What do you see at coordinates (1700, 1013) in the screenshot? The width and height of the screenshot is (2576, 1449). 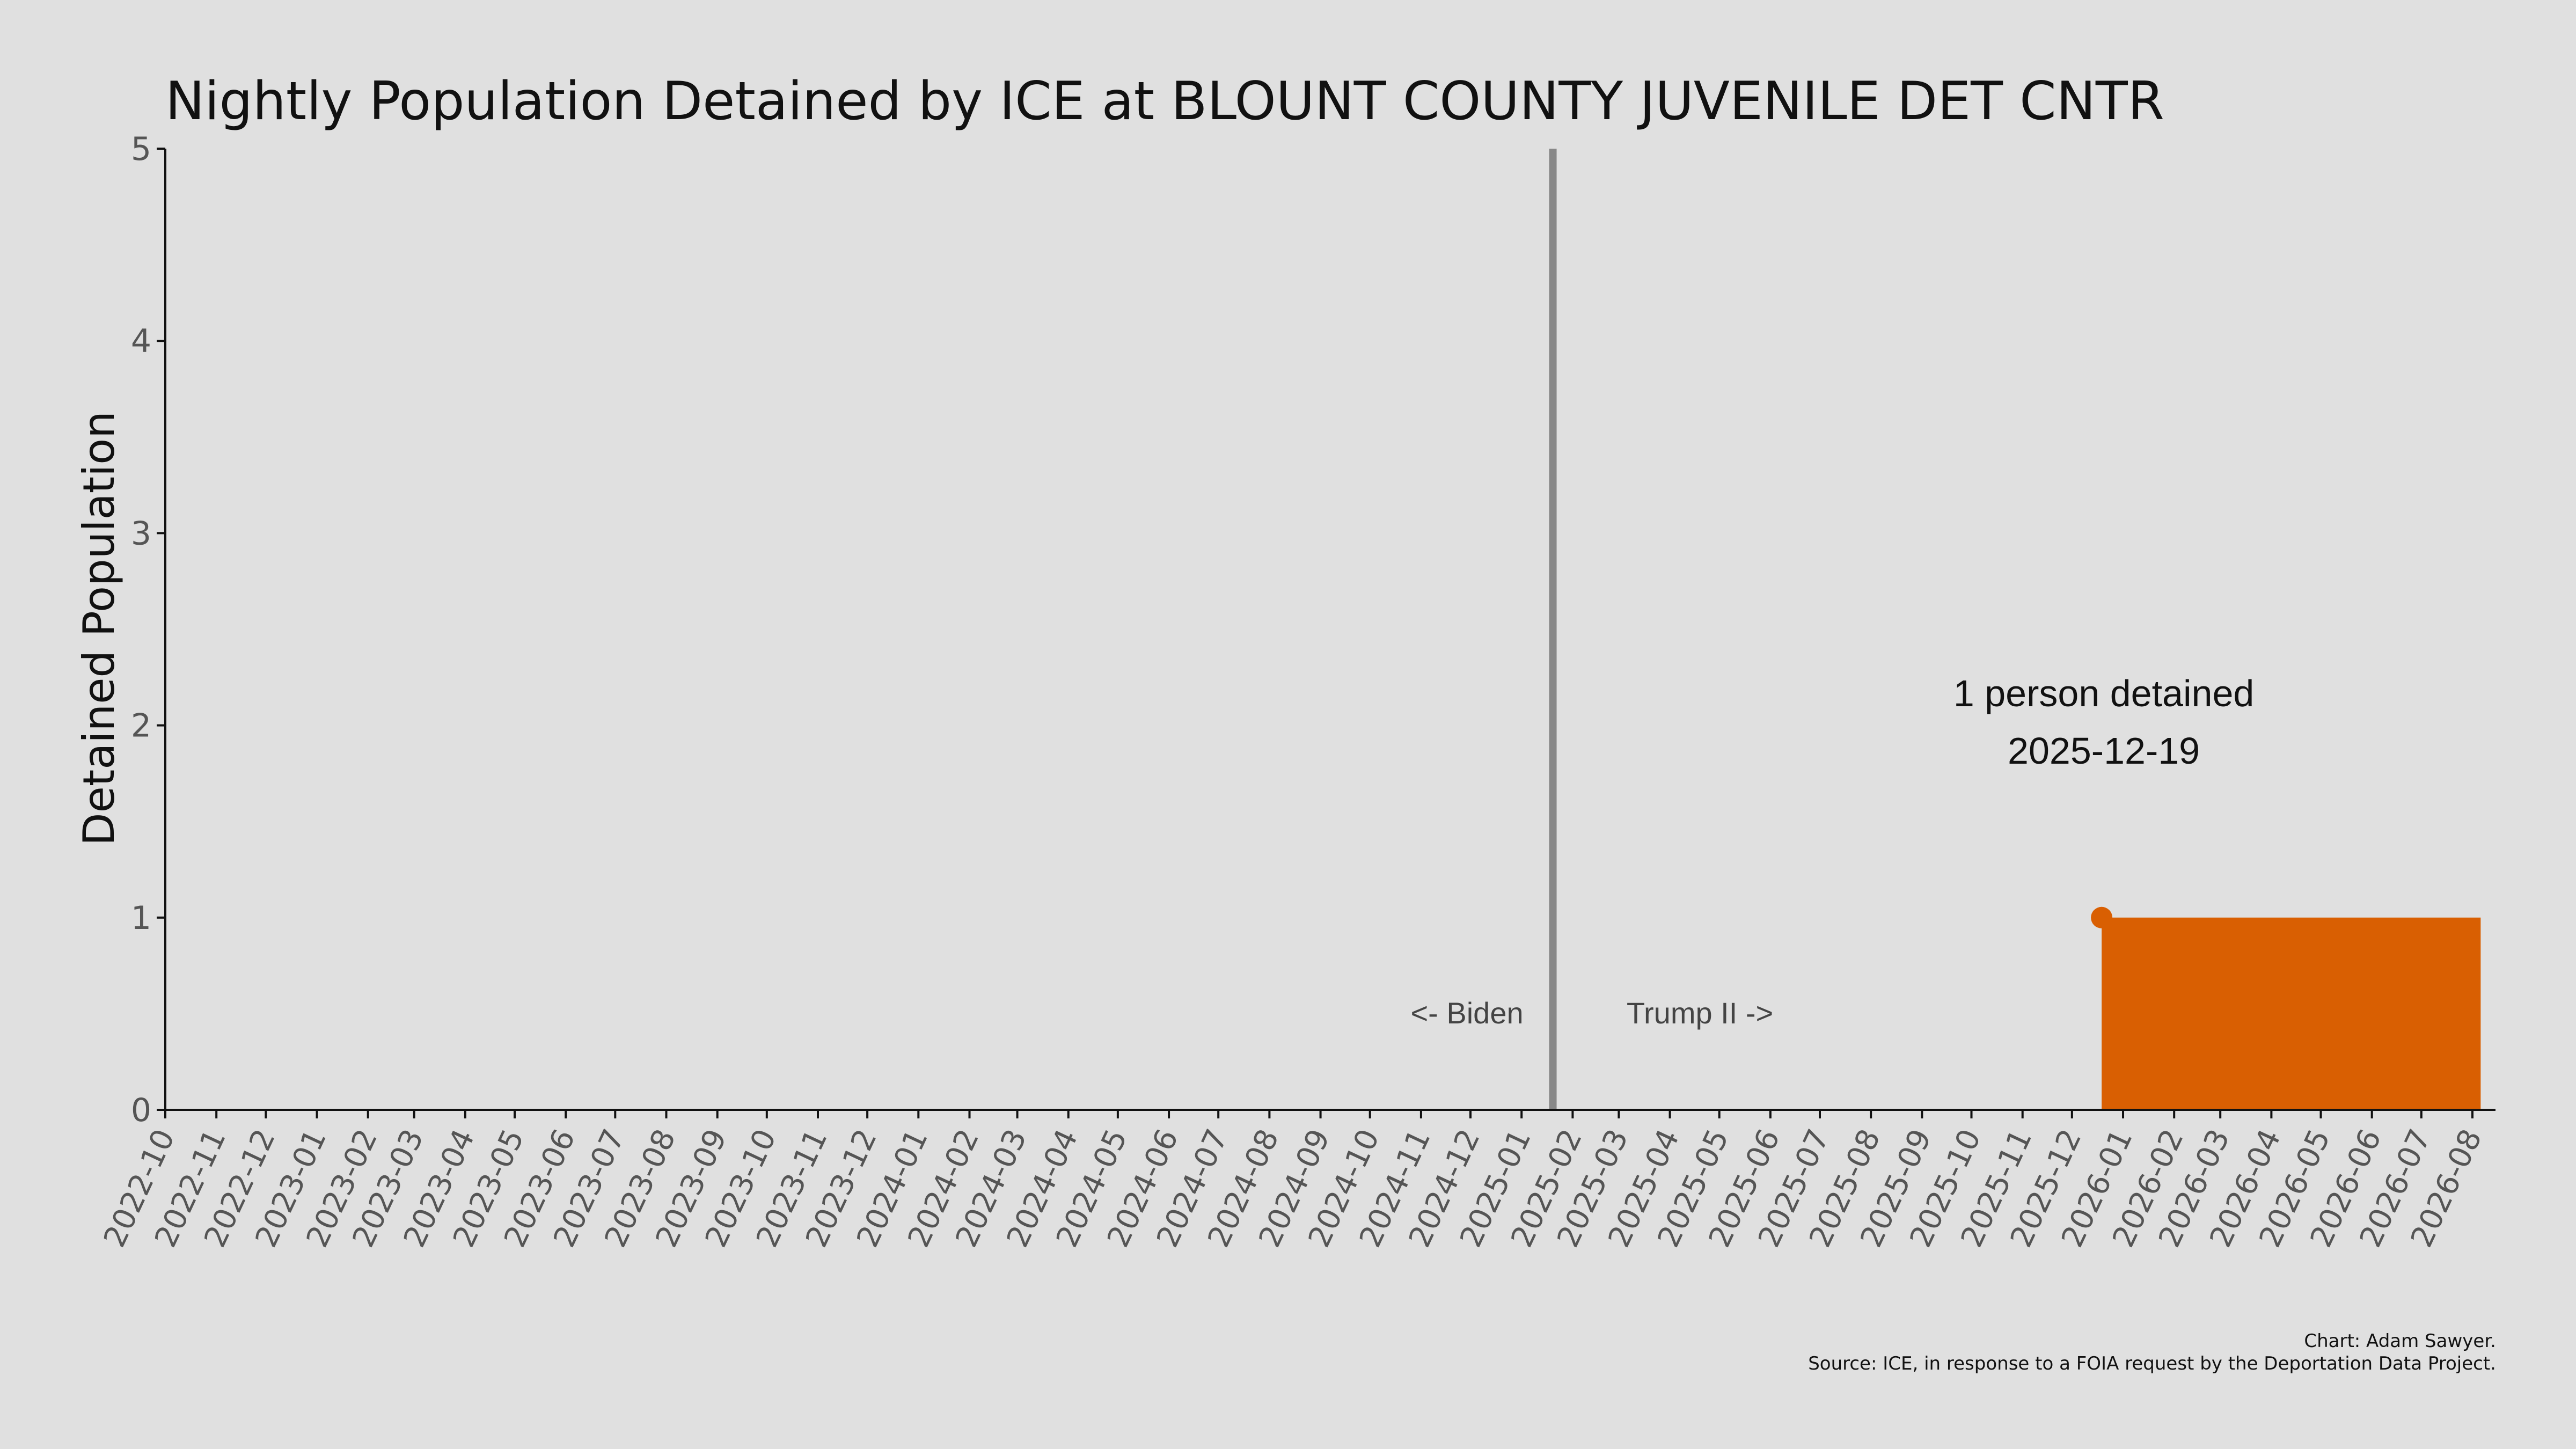 I see `trump-era-label: Trump II ->` at bounding box center [1700, 1013].